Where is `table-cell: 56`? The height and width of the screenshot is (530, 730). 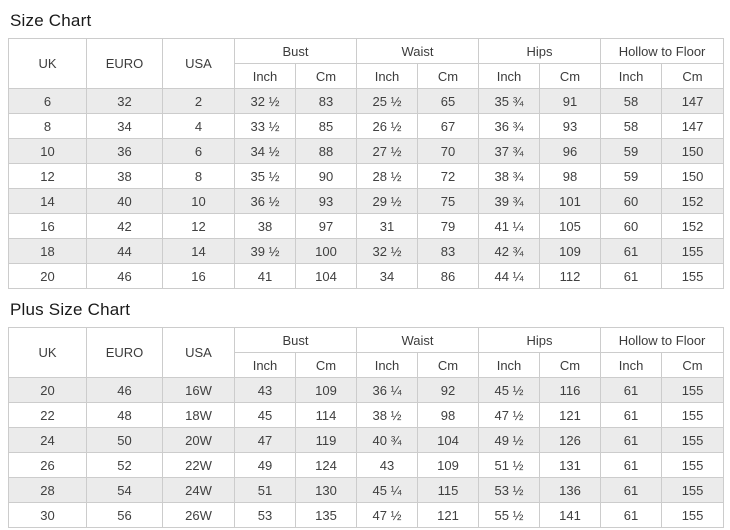
table-cell: 56 is located at coordinates (124, 515).